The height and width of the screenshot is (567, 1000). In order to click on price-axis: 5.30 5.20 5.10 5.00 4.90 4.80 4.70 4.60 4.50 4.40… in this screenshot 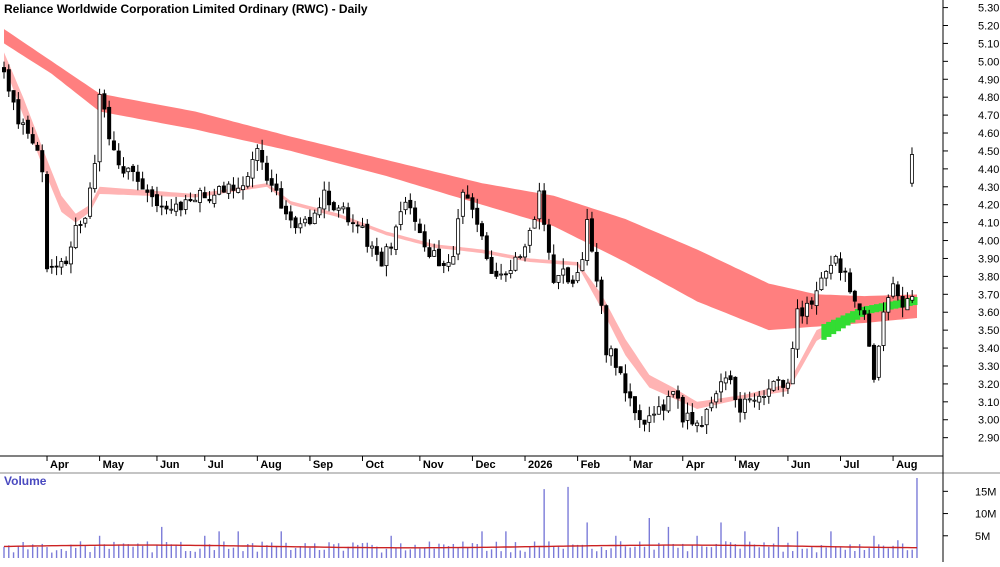, I will do `click(971, 224)`.